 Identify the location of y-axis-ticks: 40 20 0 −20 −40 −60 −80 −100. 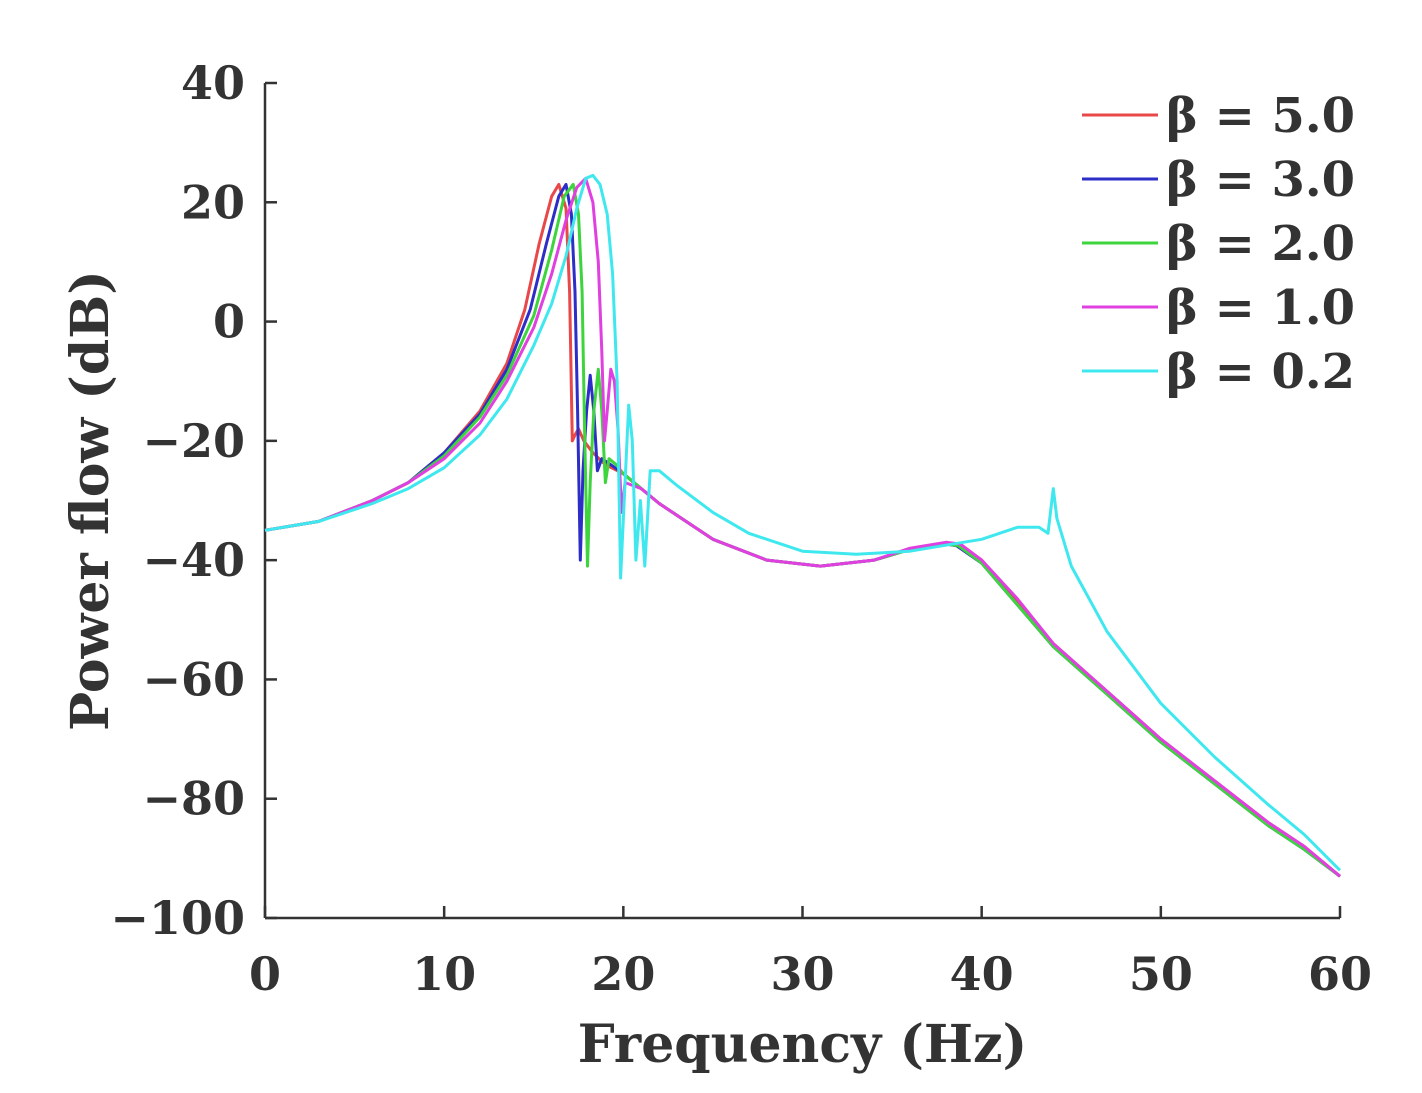
(193, 500).